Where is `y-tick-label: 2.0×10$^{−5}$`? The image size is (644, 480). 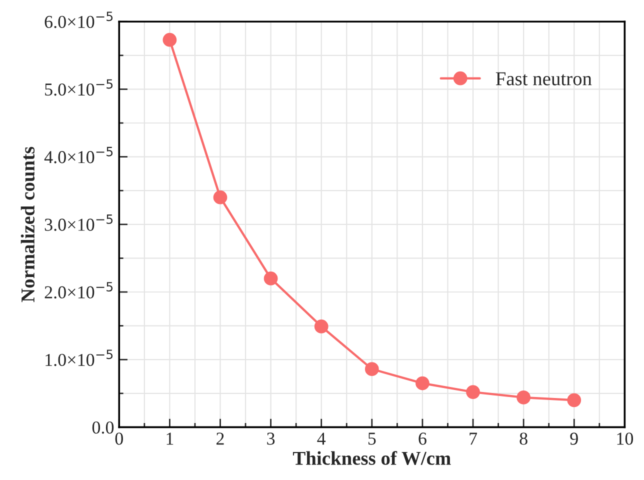 y-tick-label: 2.0×10$^{−5}$ is located at coordinates (78, 290).